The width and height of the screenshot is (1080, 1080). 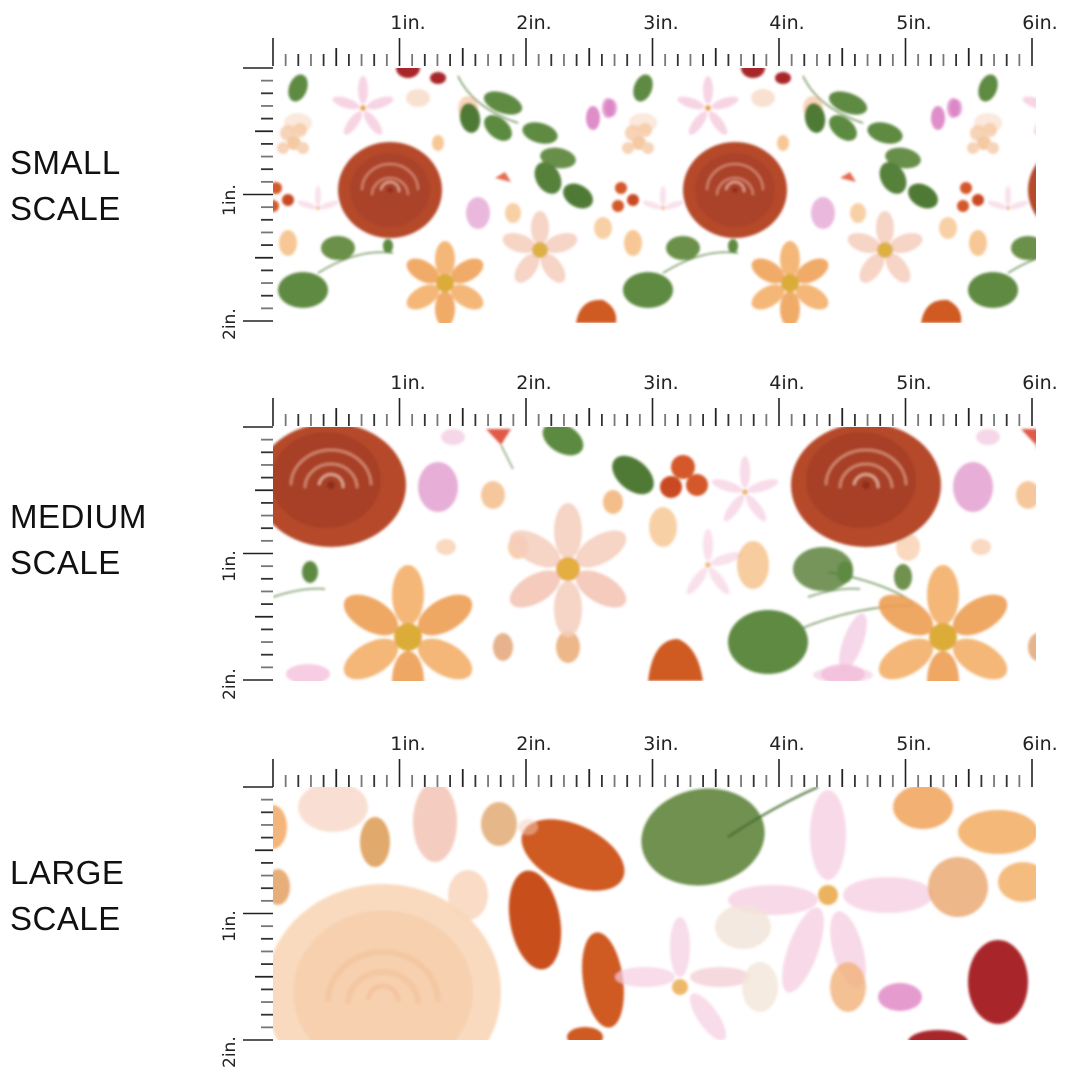 What do you see at coordinates (664, 37) in the screenshot?
I see `top-ruler-small: 1in. 2in. 3in. 4in. 5in. 6in.` at bounding box center [664, 37].